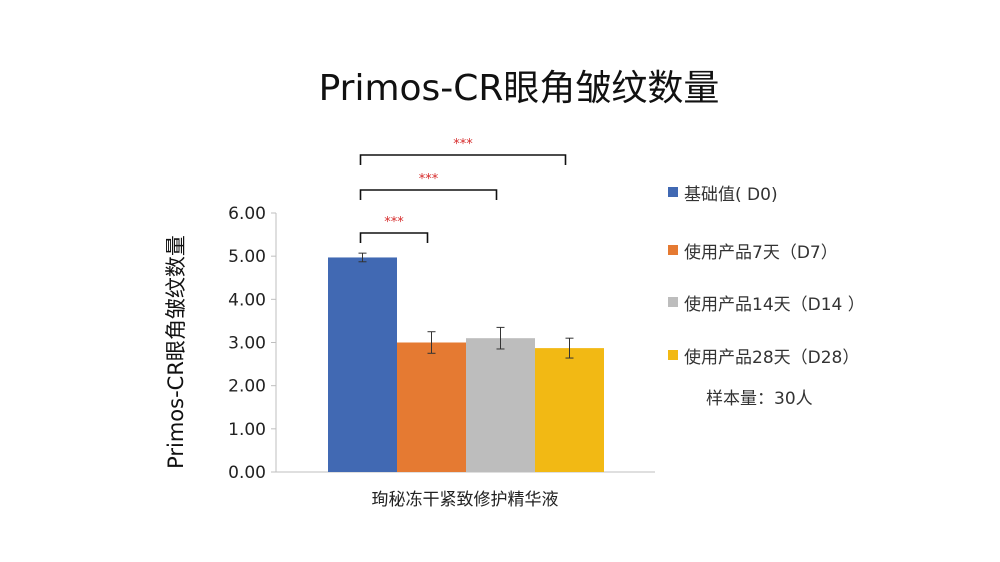 The height and width of the screenshot is (562, 1000). Describe the element at coordinates (247, 387) in the screenshot. I see `y-tick-label: 2.00` at that location.